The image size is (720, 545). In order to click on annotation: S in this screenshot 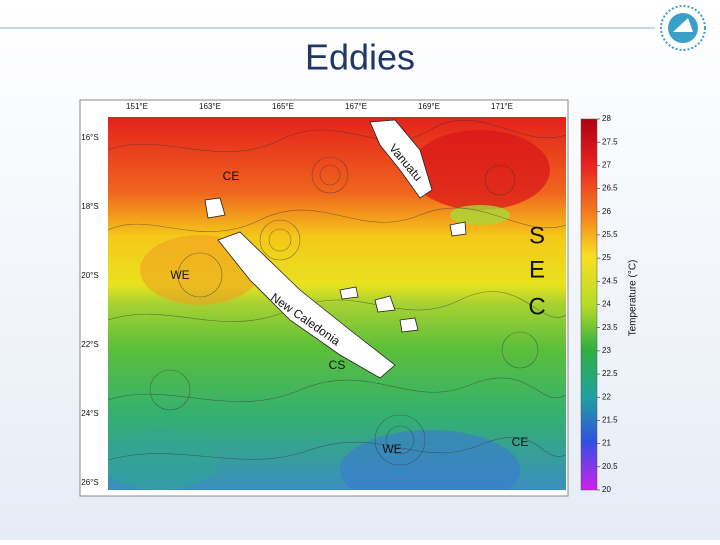, I will do `click(537, 235)`.